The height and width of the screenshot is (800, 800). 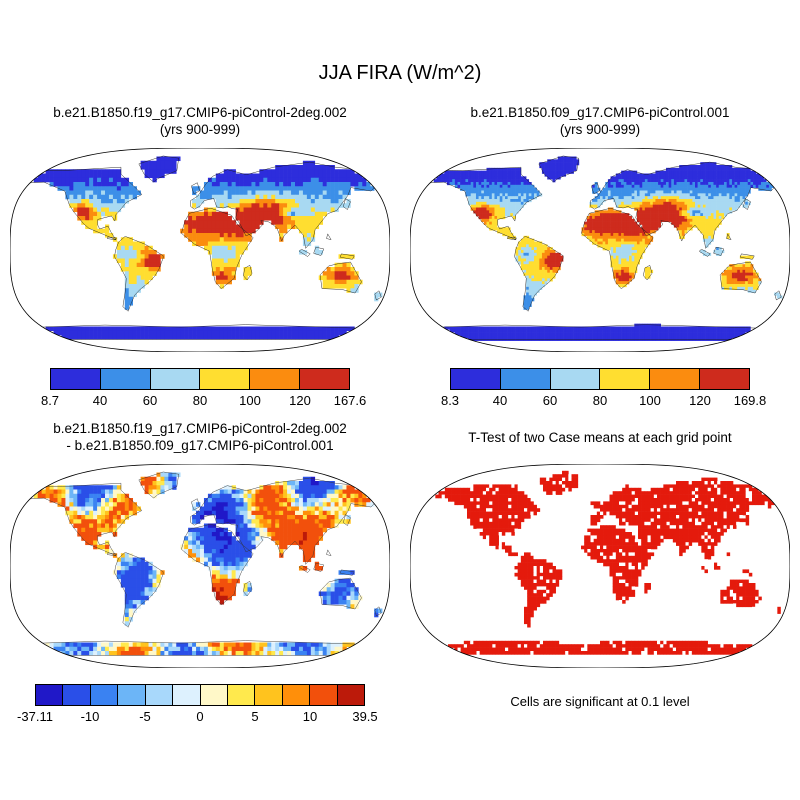 I want to click on colorbar-top-right-segments, so click(x=600, y=379).